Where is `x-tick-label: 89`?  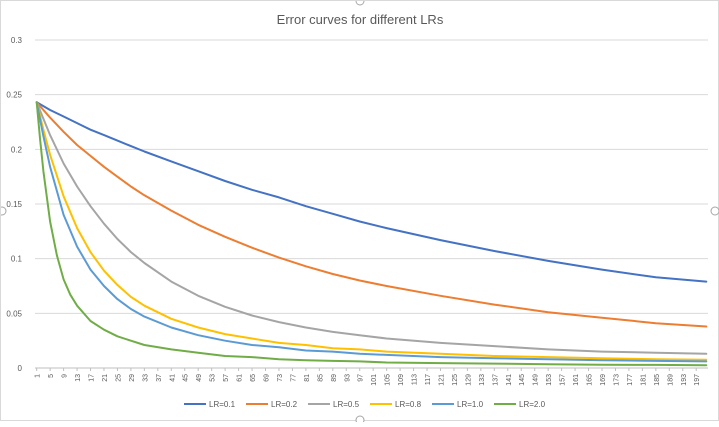
x-tick-label: 89 is located at coordinates (334, 378).